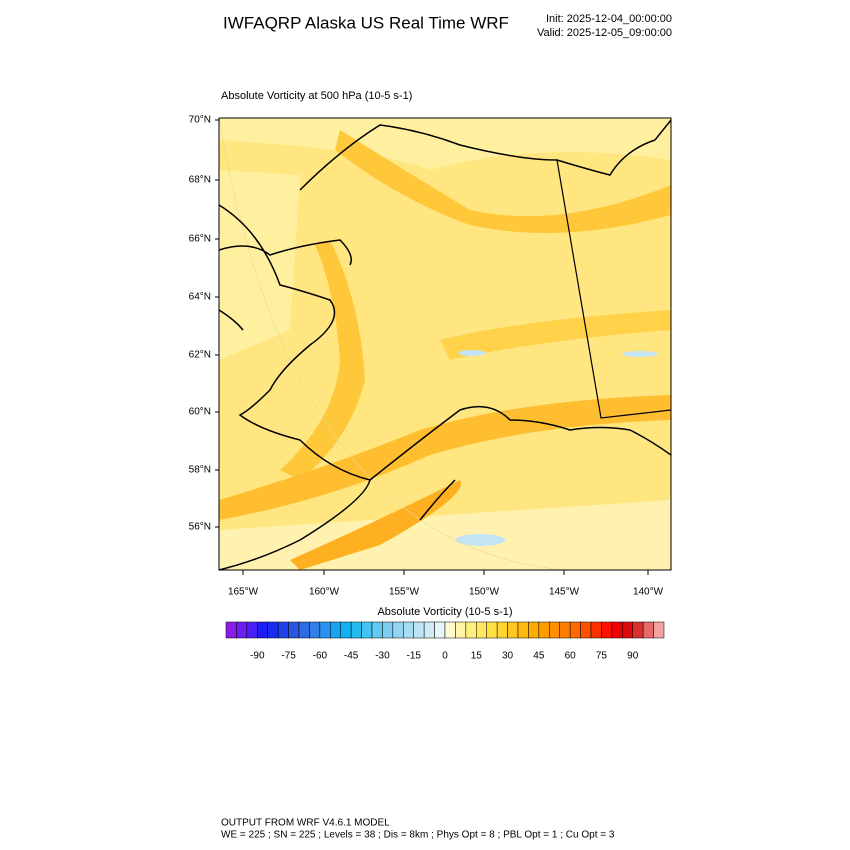 Image resolution: width=850 pixels, height=850 pixels. What do you see at coordinates (571, 656) in the screenshot?
I see `colorbar-tick-label: 60` at bounding box center [571, 656].